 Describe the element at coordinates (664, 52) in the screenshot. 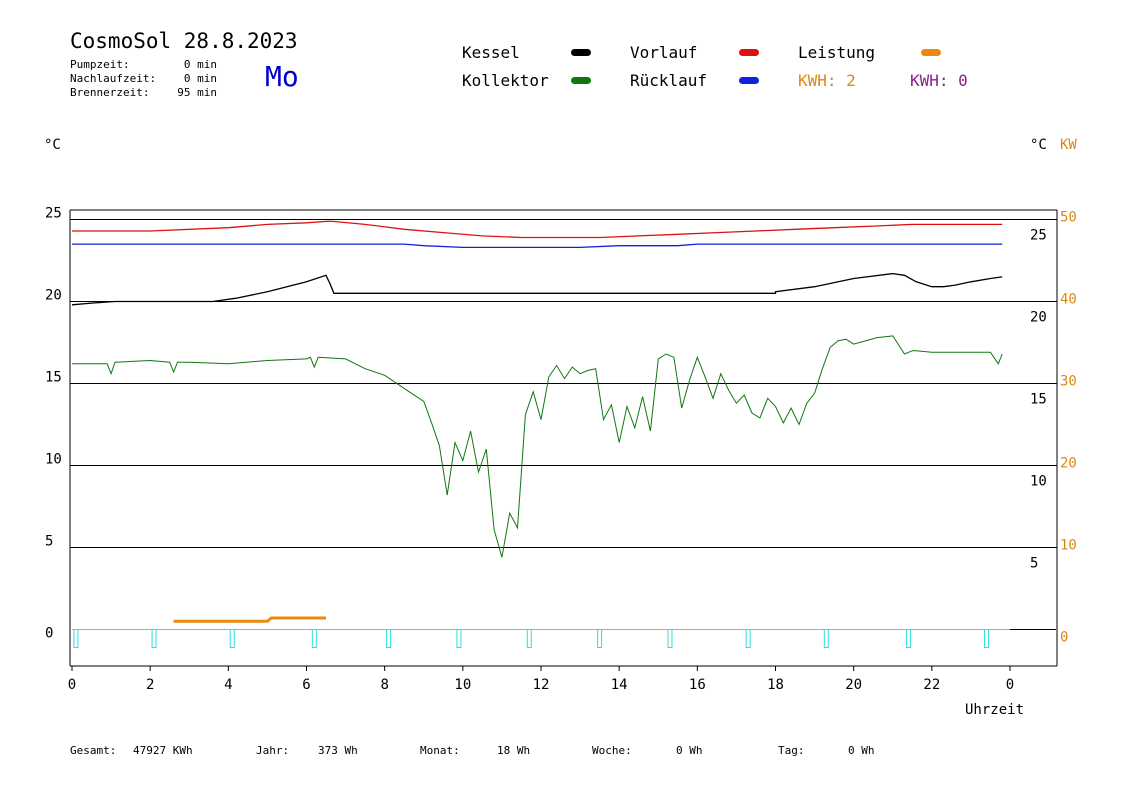

I see `legend-vorlauf-label: Vorlauf` at that location.